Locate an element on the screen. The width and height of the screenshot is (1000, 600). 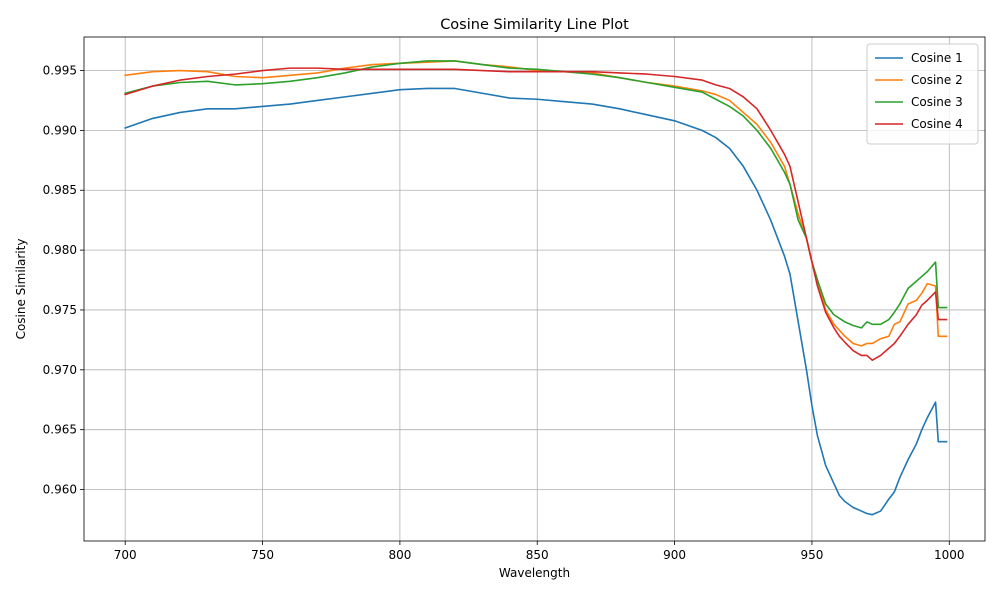
x-axis-title: Wavelength is located at coordinates (534, 573).